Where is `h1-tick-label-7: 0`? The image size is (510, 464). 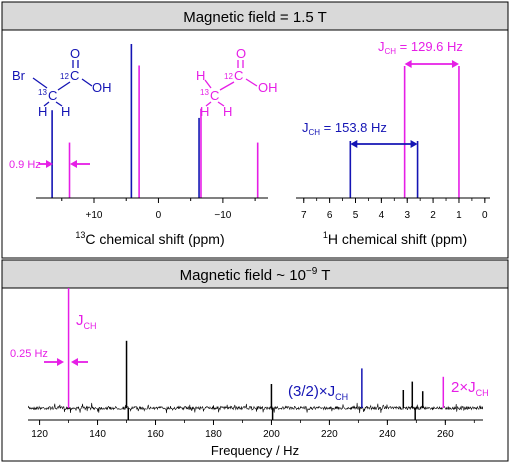 h1-tick-label-7: 0 is located at coordinates (485, 215).